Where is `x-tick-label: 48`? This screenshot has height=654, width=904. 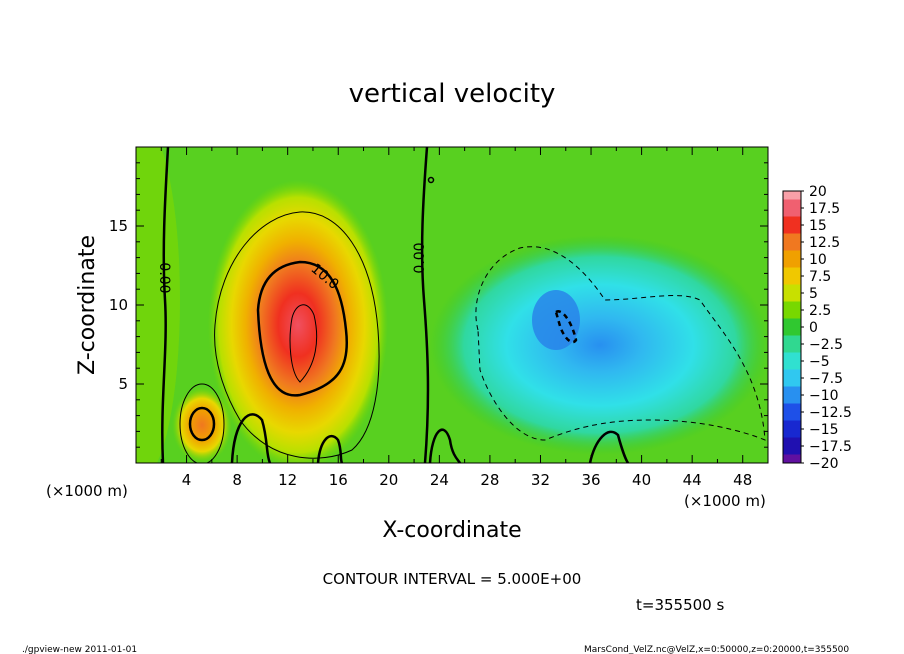 x-tick-label: 48 is located at coordinates (742, 480).